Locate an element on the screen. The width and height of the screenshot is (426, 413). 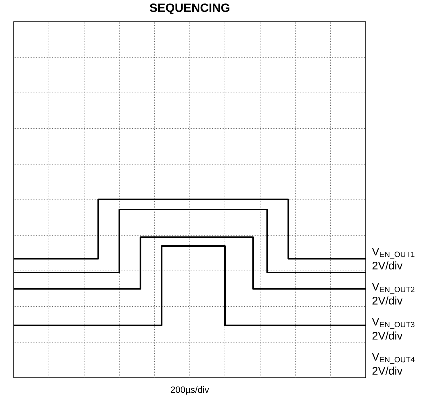
series-label: V$_{EN_OUT2}$ 2V/div is located at coordinates (393, 294).